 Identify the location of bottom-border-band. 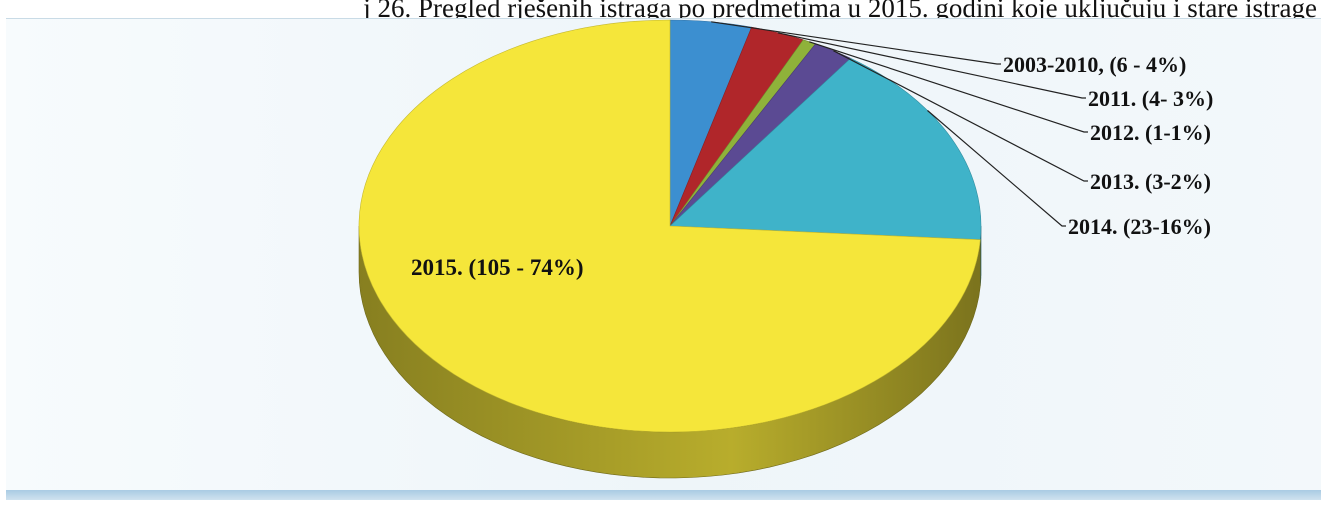
(663, 495).